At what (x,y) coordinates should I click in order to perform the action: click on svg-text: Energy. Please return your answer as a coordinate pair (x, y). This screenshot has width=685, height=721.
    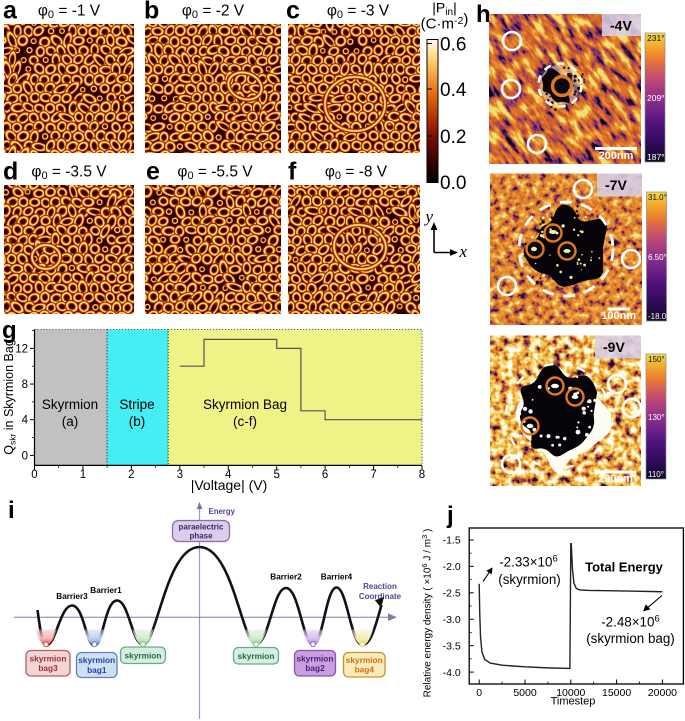
    Looking at the image, I should click on (222, 511).